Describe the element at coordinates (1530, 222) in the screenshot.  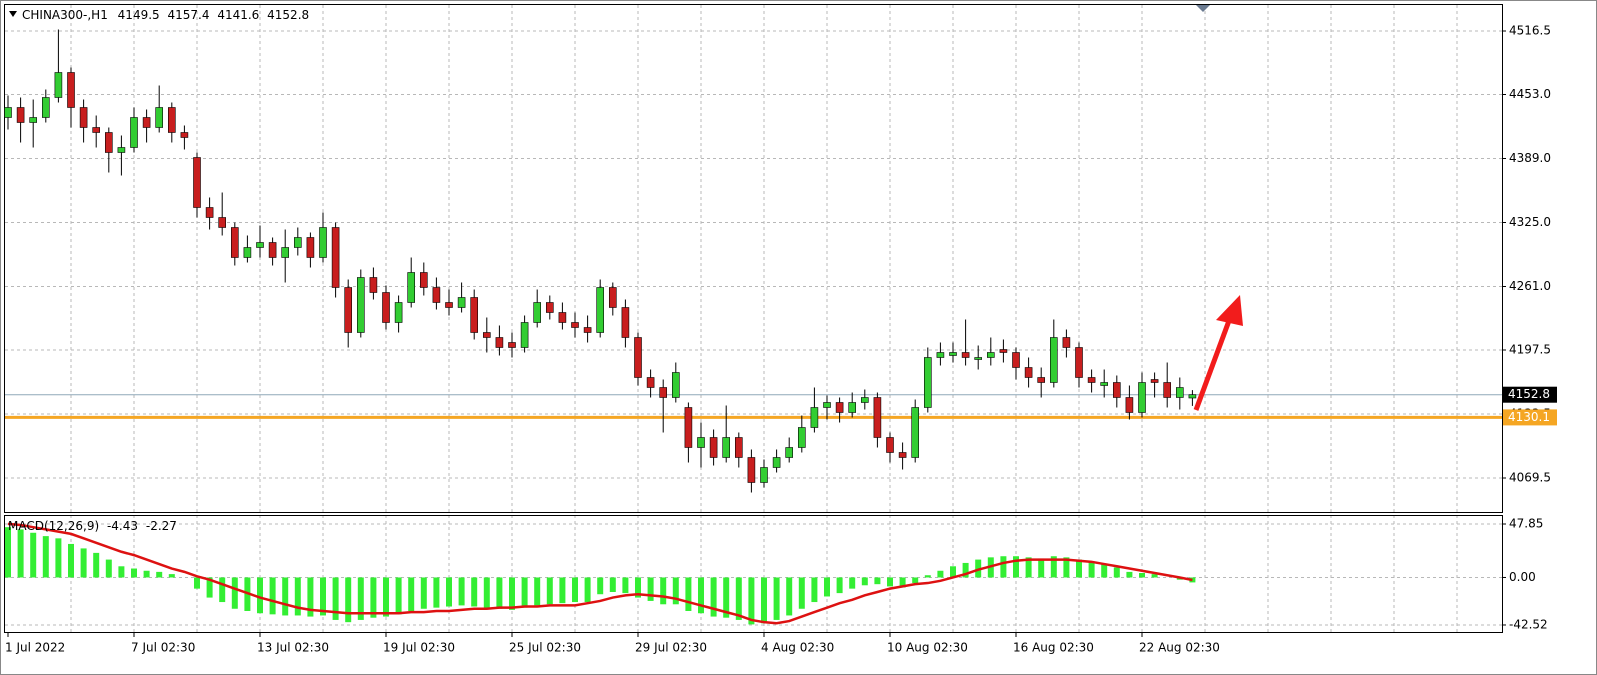
I see `y-tick-label: 4325.0` at that location.